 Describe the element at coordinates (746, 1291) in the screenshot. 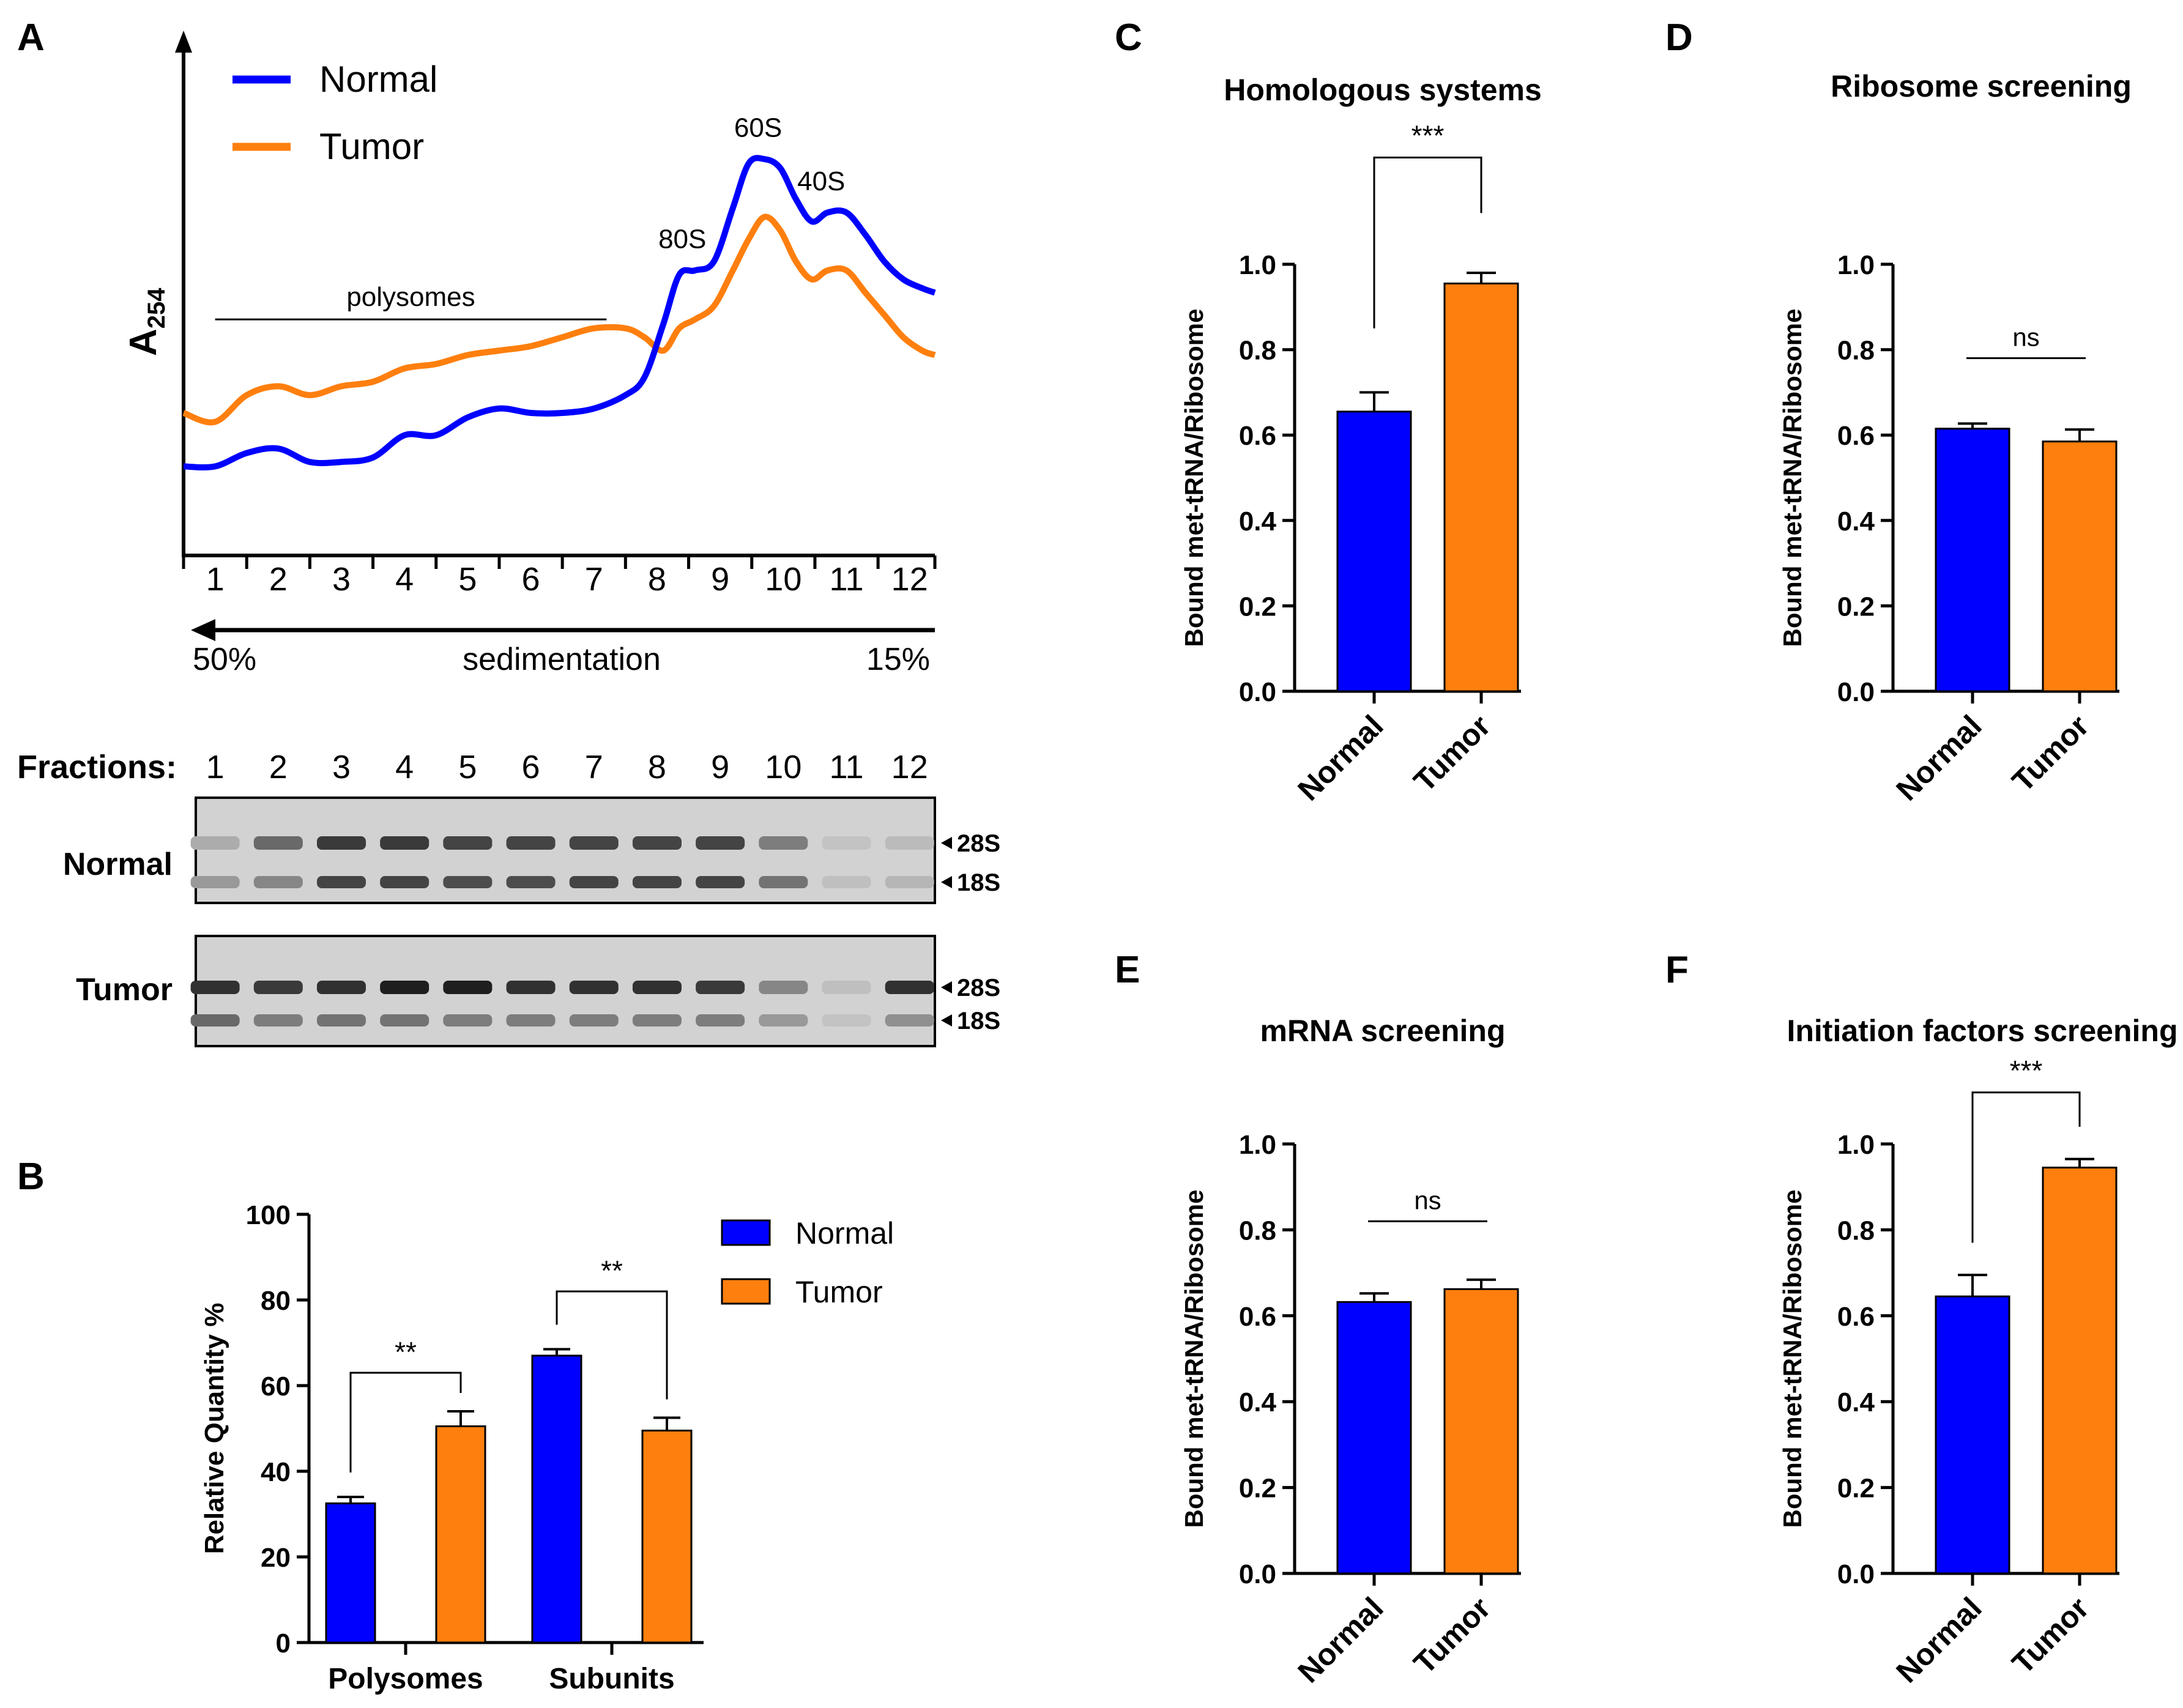

I see `panel-b-legend-swatch-tumor` at that location.